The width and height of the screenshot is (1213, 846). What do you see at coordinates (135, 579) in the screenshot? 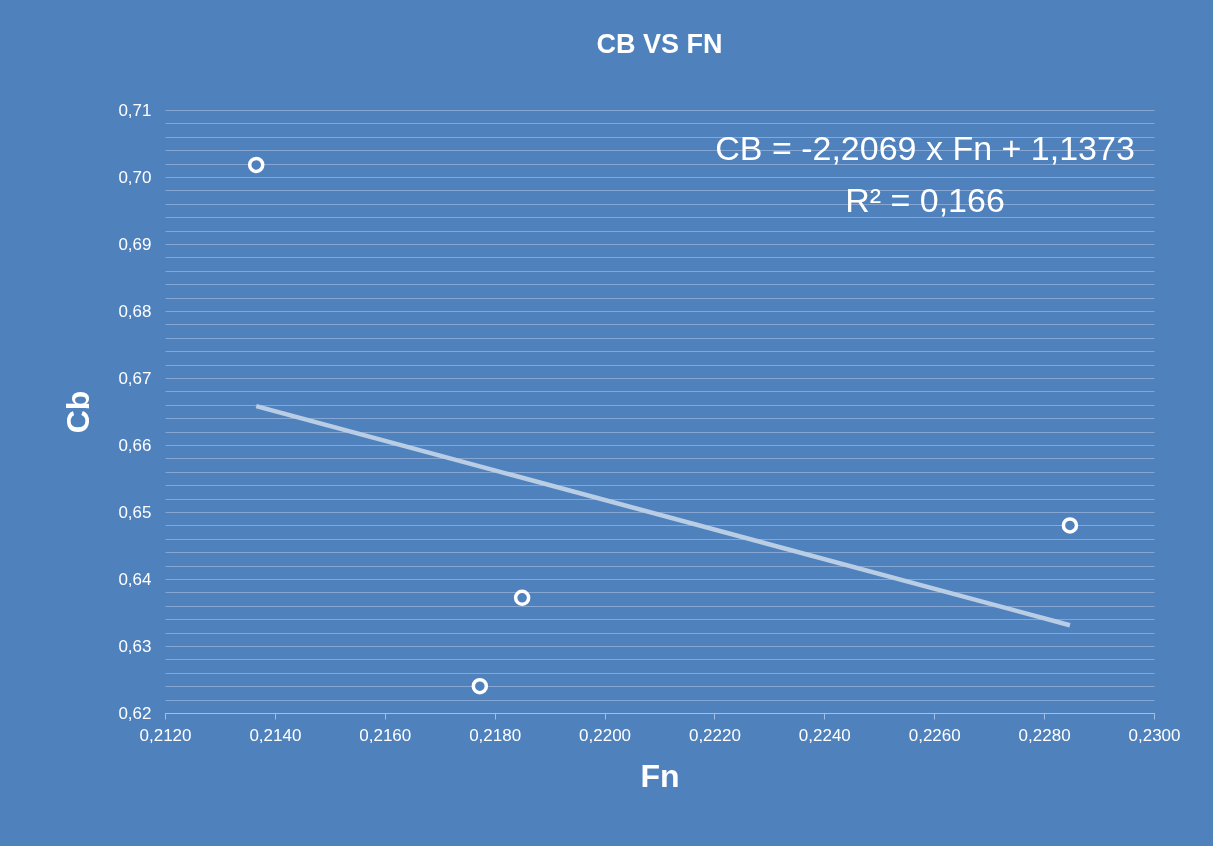
I see `y-tick-label: 0,64` at bounding box center [135, 579].